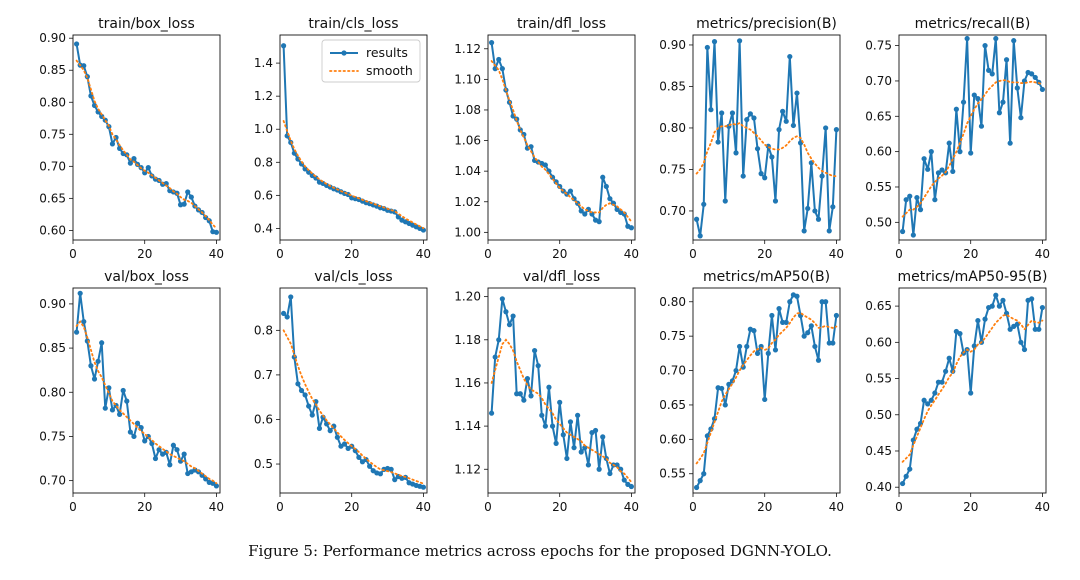  I want to click on y-tick-label: 0.80, so click(672, 302).